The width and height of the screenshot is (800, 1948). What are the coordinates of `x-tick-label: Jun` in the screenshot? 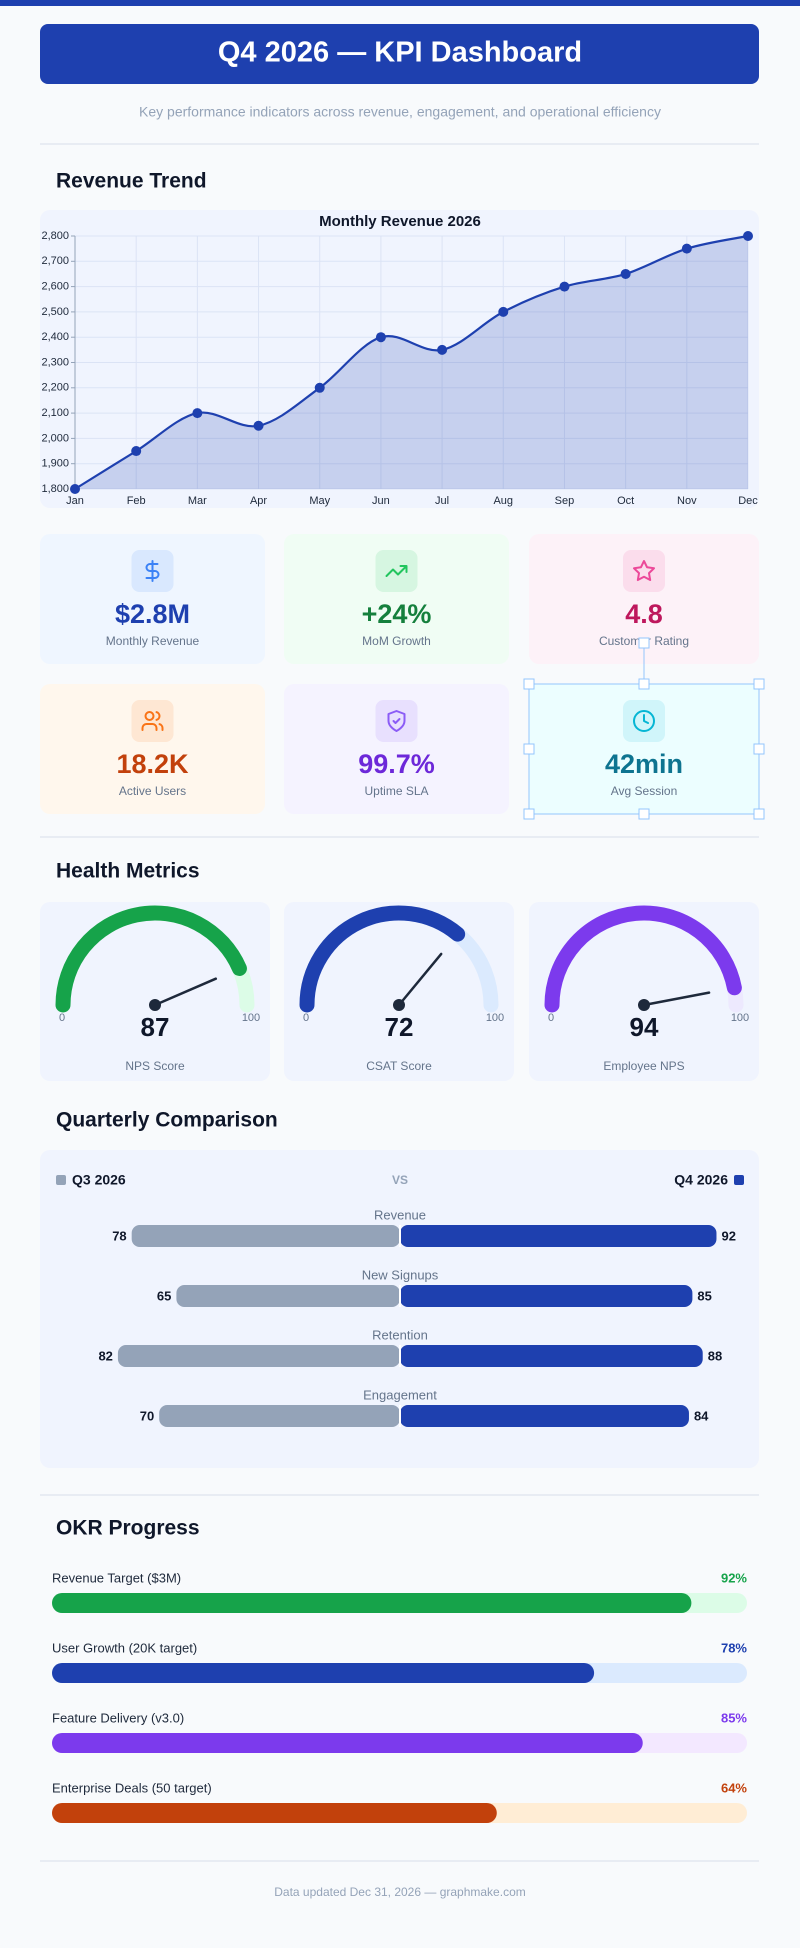 It's located at (381, 501).